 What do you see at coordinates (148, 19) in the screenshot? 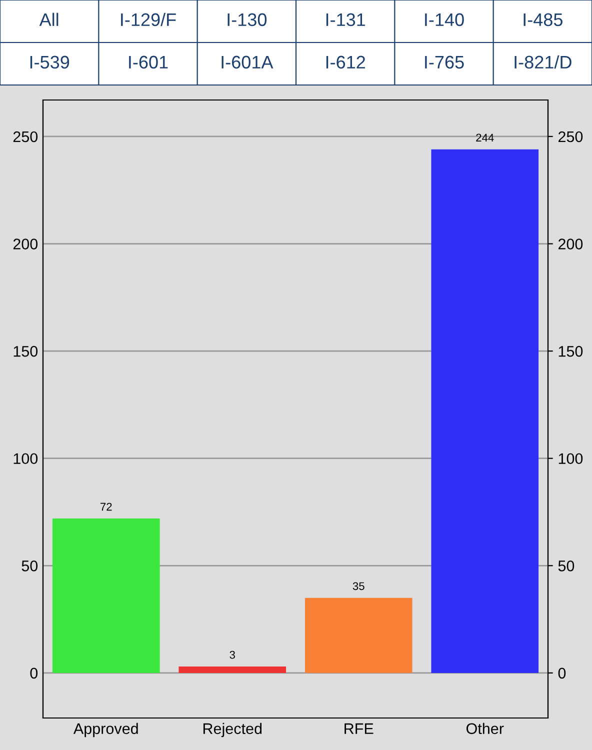
I see `text: I-129/F` at bounding box center [148, 19].